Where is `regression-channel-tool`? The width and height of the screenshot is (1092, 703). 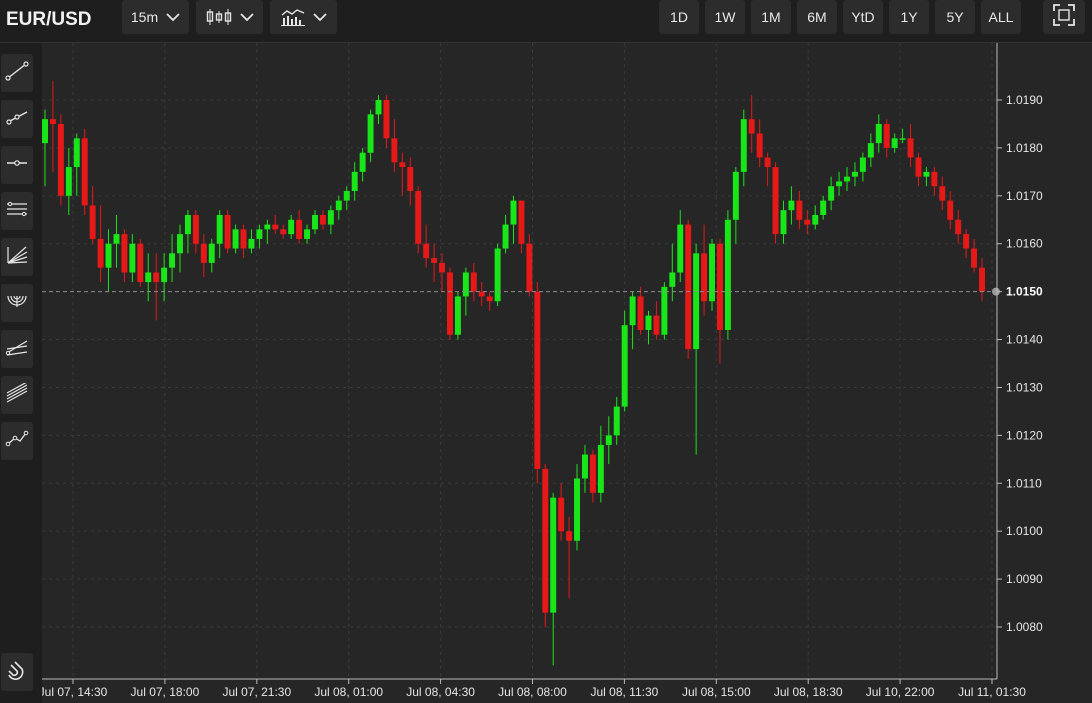
regression-channel-tool is located at coordinates (17, 395).